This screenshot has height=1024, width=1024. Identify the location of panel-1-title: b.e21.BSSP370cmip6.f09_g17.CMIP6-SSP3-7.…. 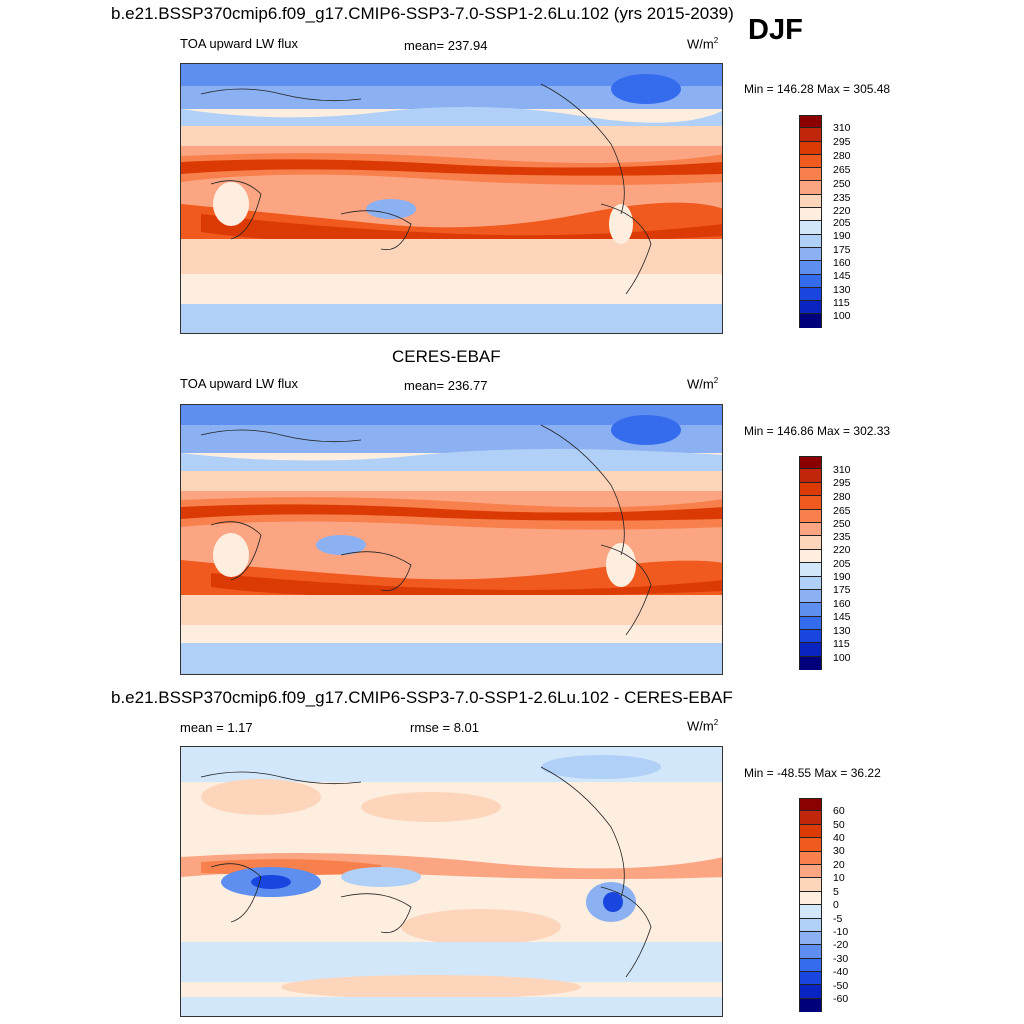
(422, 13).